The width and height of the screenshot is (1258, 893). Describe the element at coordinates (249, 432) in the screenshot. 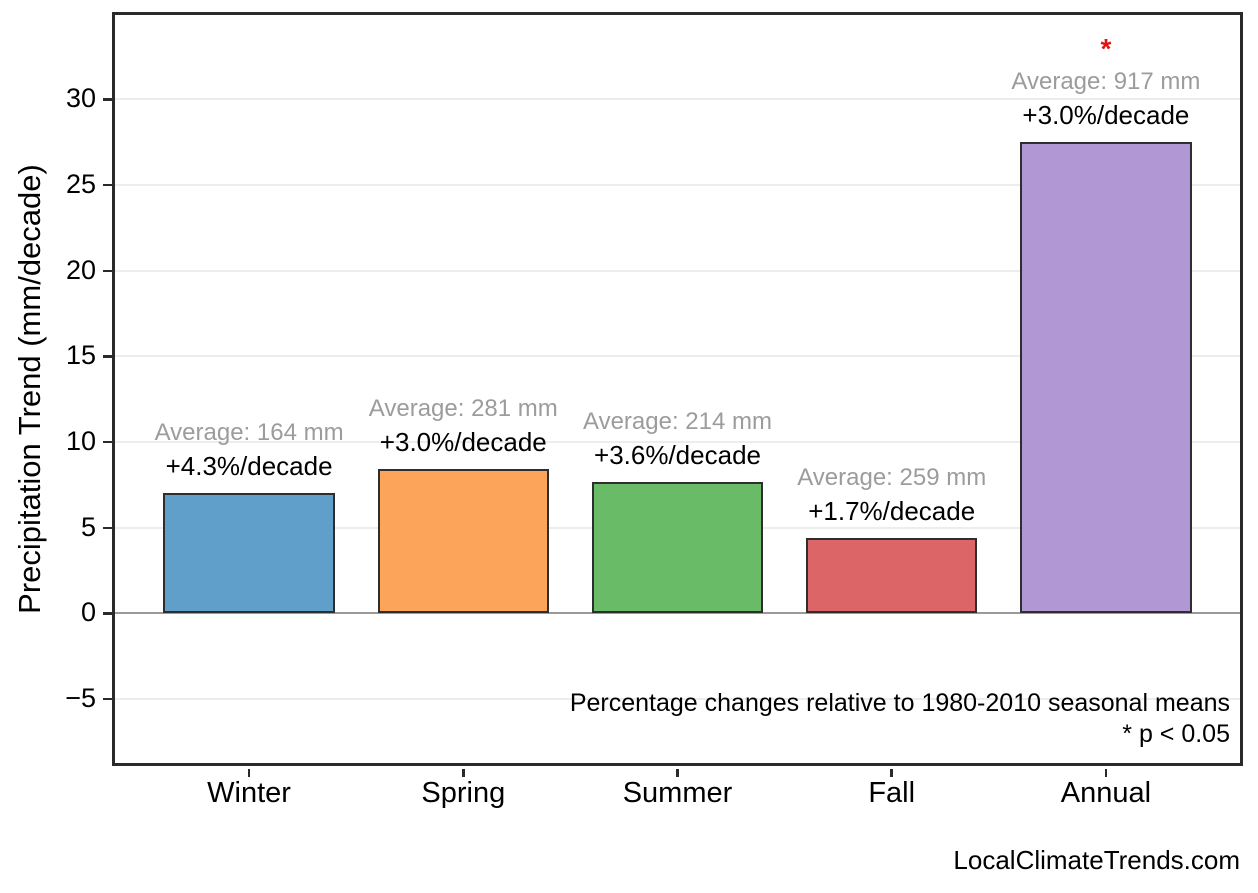

I see `average-label: Average: 164 mm` at that location.